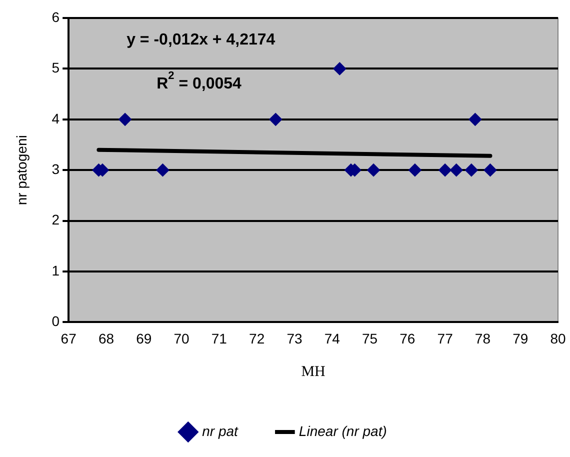 Image resolution: width=570 pixels, height=457 pixels. What do you see at coordinates (294, 338) in the screenshot?
I see `x-tick-label: 73` at bounding box center [294, 338].